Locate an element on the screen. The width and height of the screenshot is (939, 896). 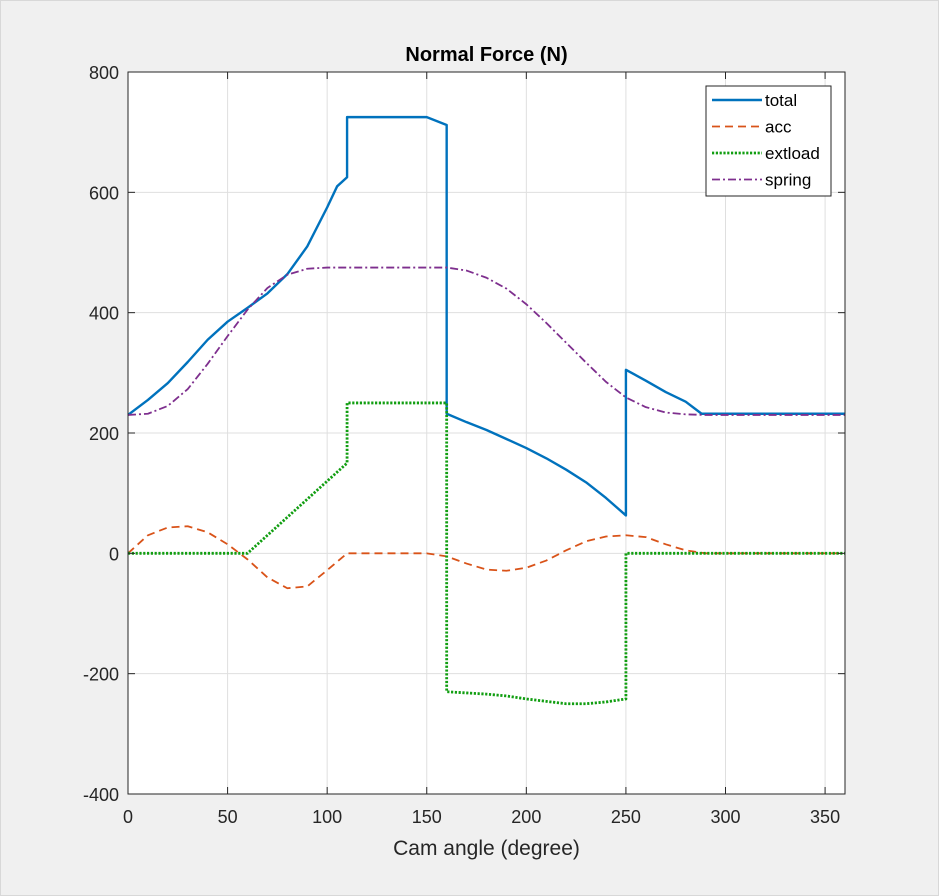
y-tick-label: 200 is located at coordinates (104, 434).